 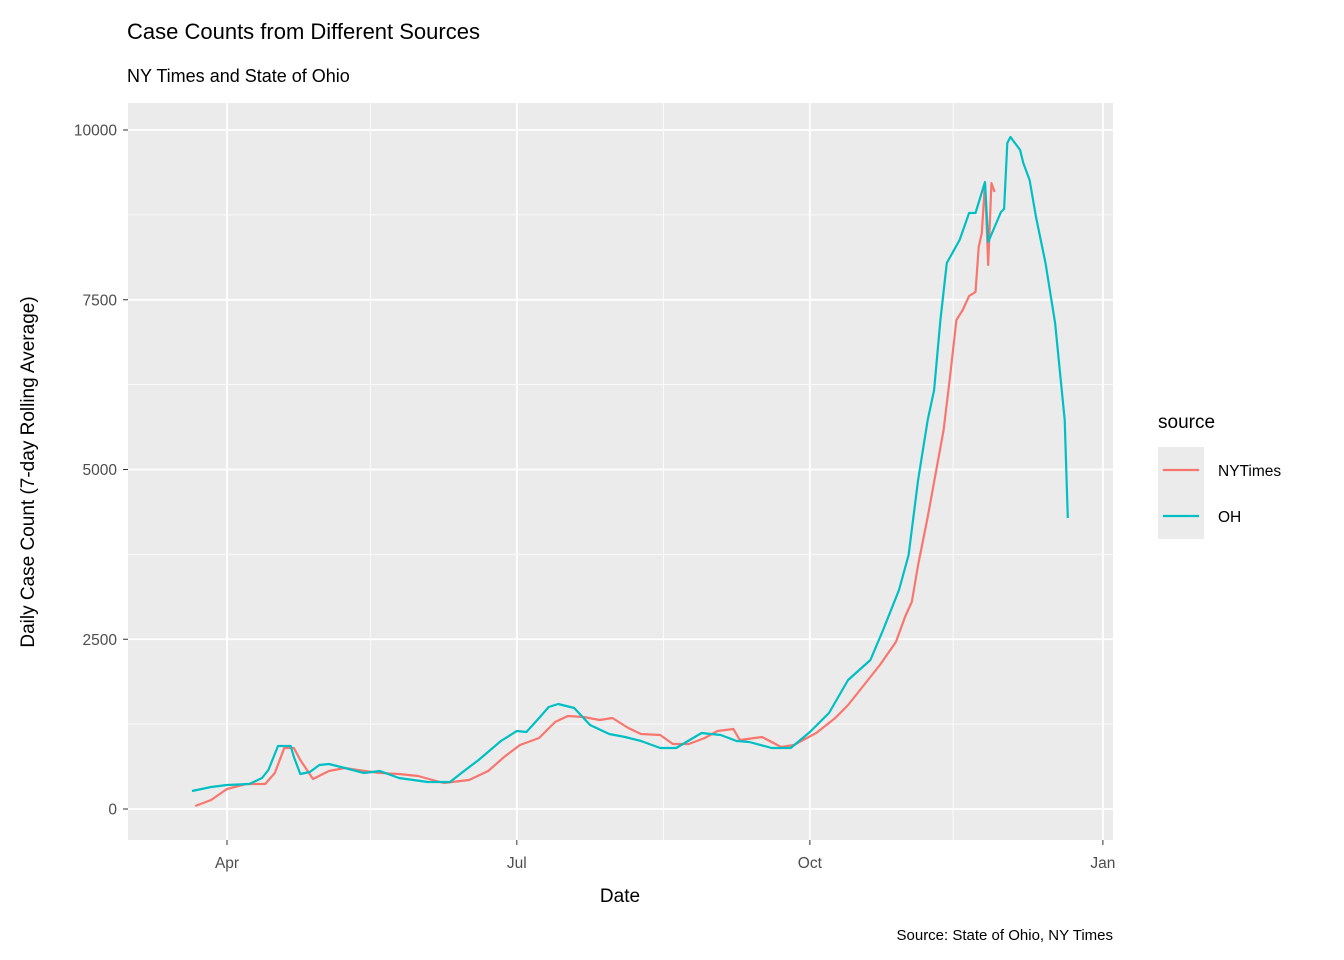 What do you see at coordinates (112, 810) in the screenshot?
I see `y-tick-label: 0` at bounding box center [112, 810].